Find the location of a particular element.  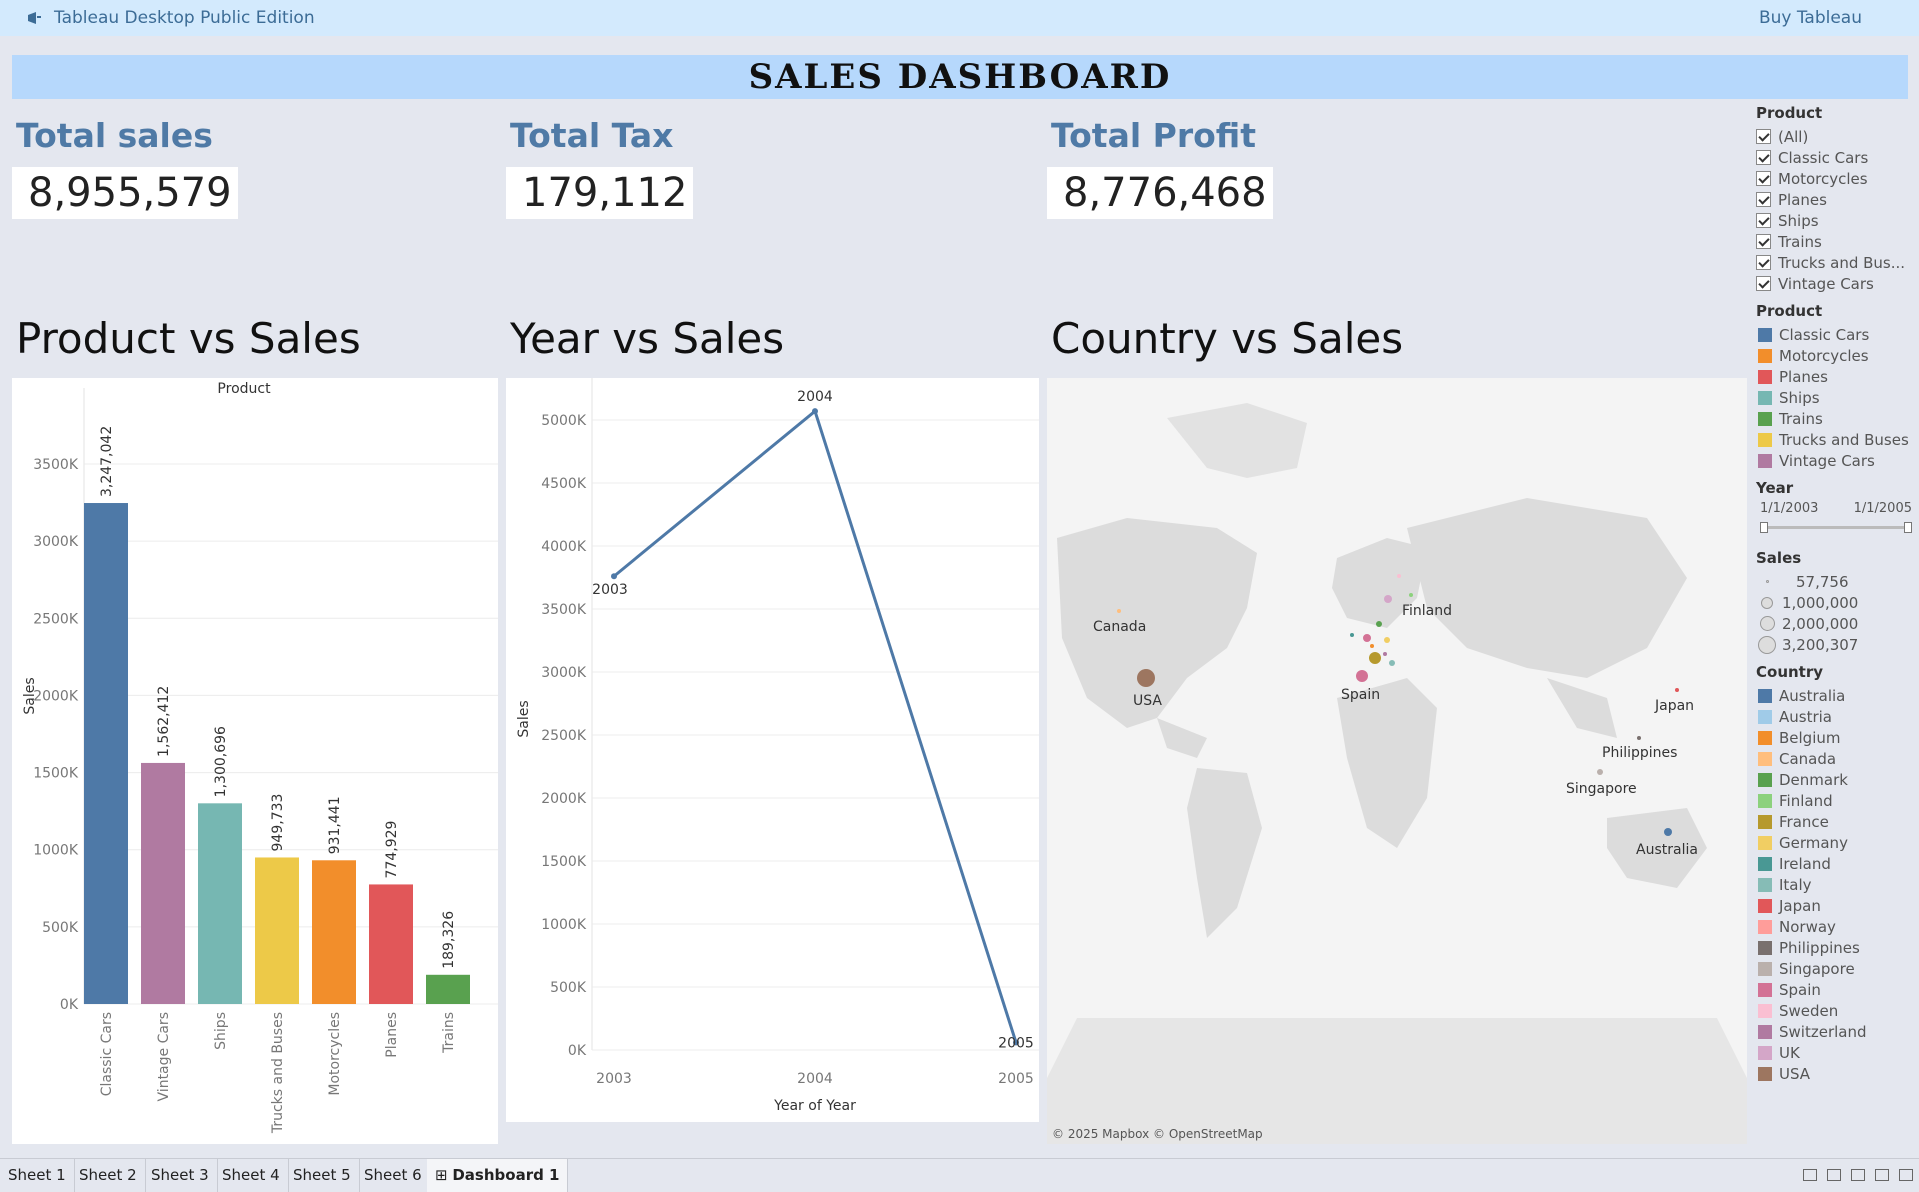

sales-line is located at coordinates (815, 725).